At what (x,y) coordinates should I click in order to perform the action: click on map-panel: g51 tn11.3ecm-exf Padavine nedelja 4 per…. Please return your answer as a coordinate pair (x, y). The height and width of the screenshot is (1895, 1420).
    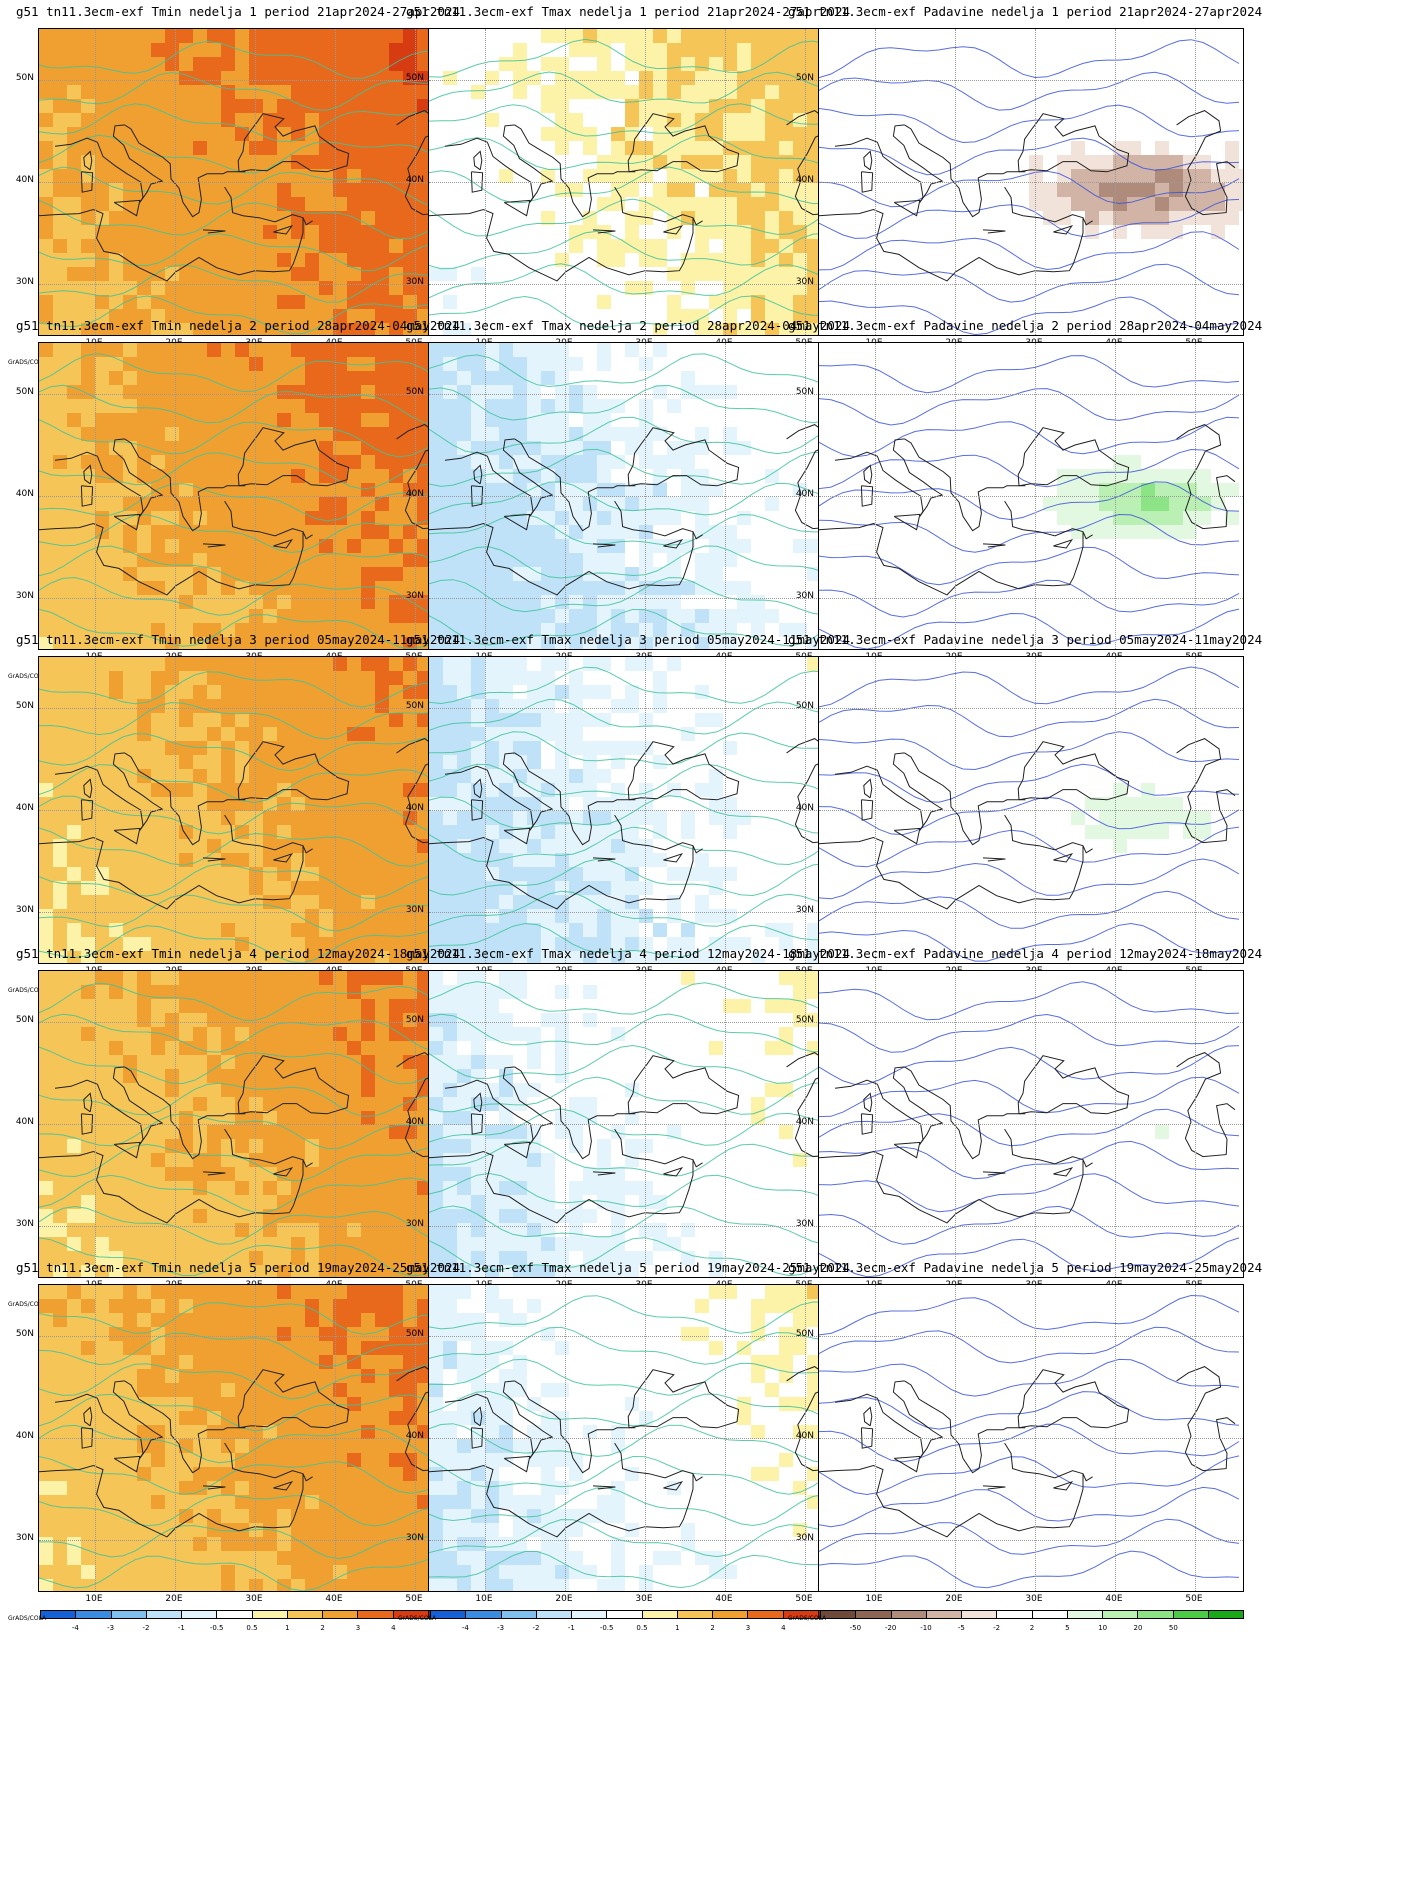
    Looking at the image, I should click on (1025, 1136).